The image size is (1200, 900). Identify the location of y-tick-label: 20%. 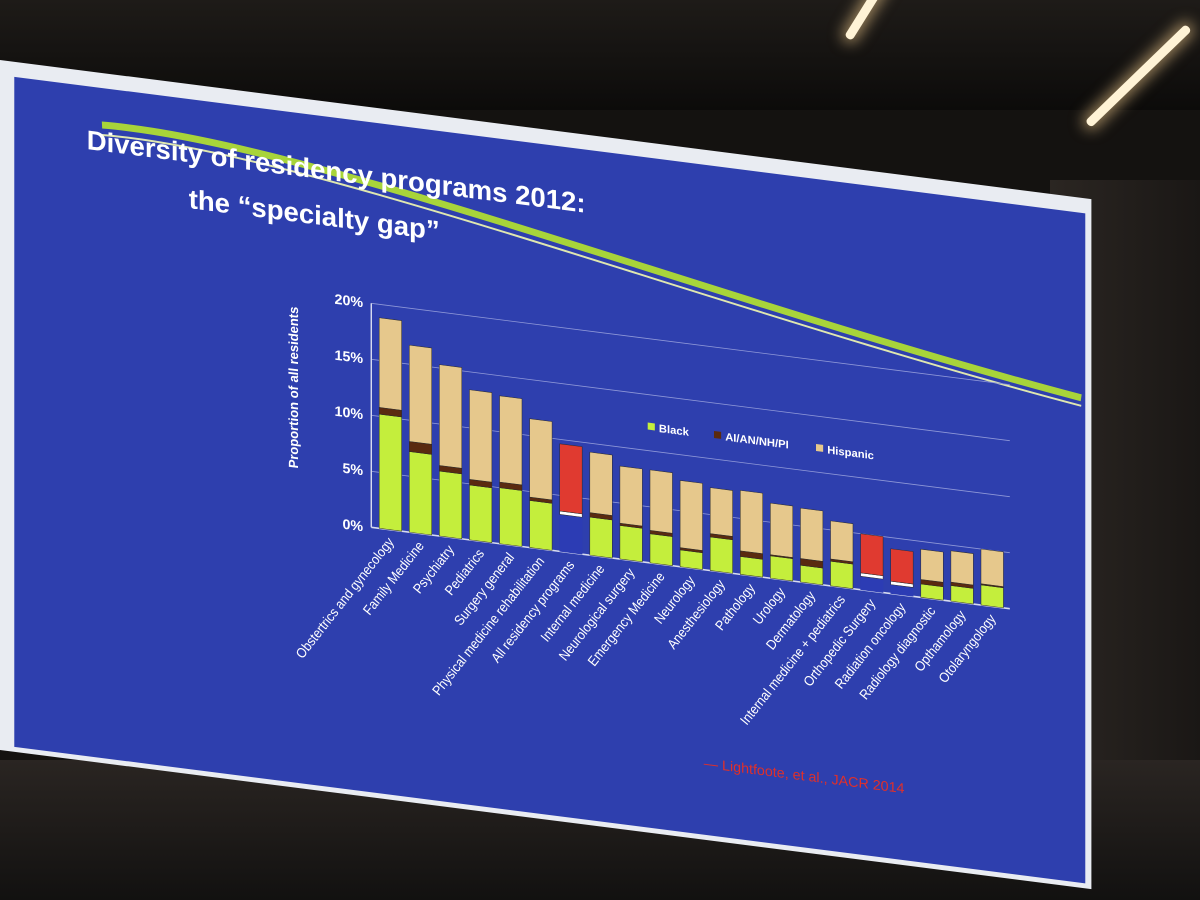
(349, 301).